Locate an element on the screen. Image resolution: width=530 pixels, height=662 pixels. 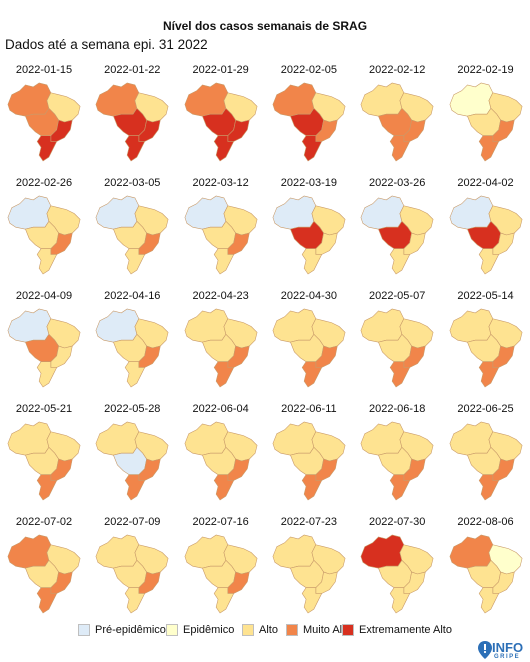
map-panel: 2022-07-30 is located at coordinates (397, 573).